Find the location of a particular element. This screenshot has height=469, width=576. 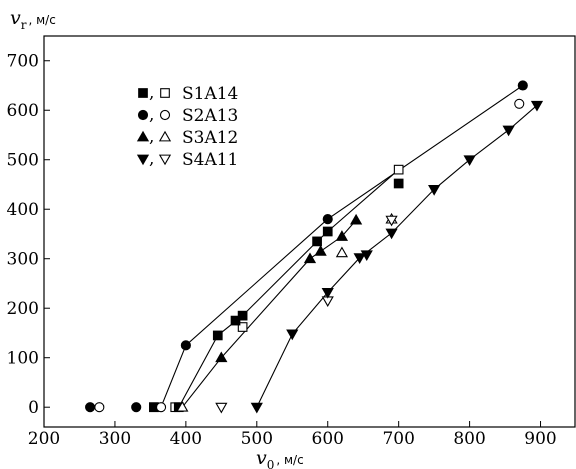

y-tick-label: 0 is located at coordinates (33, 408).